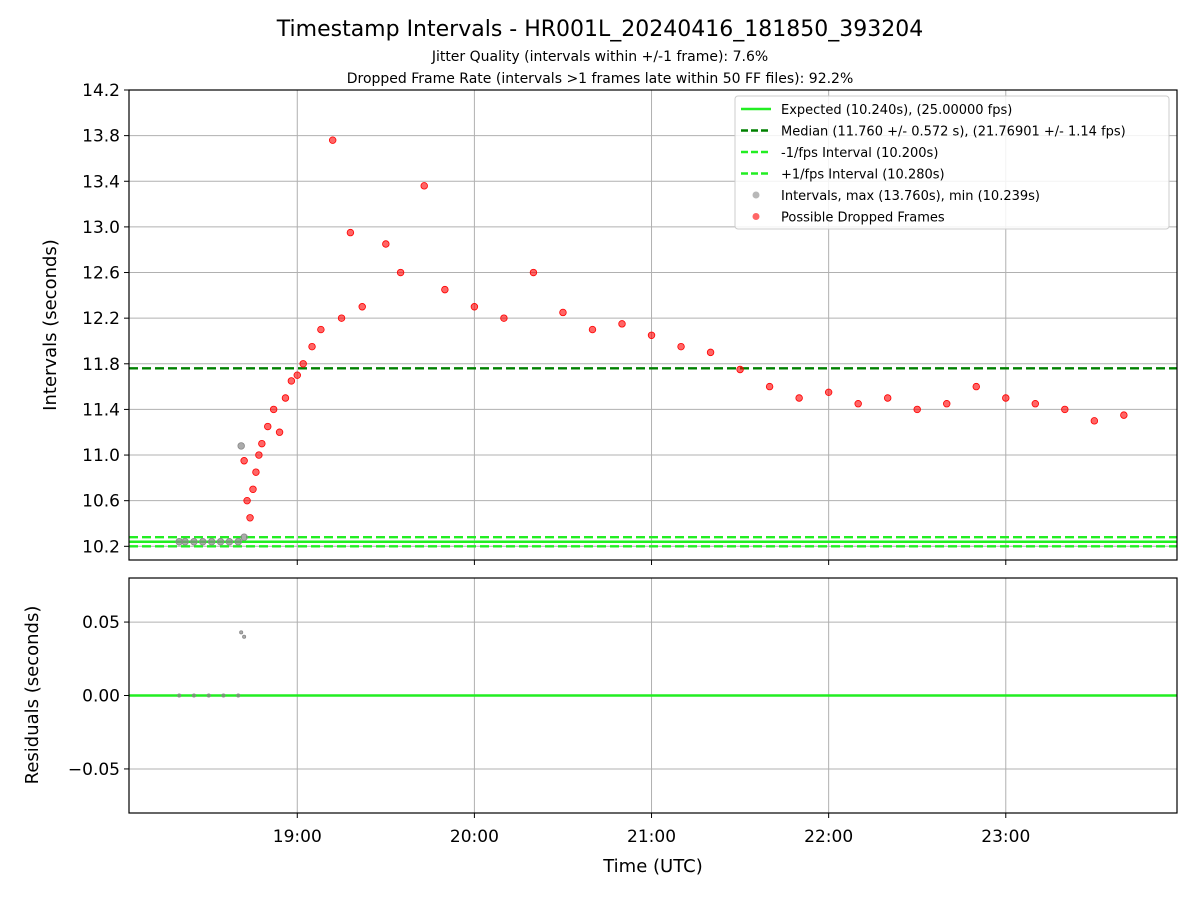 The height and width of the screenshot is (900, 1200). What do you see at coordinates (101, 547) in the screenshot?
I see `y-tick-label: 10.2` at bounding box center [101, 547].